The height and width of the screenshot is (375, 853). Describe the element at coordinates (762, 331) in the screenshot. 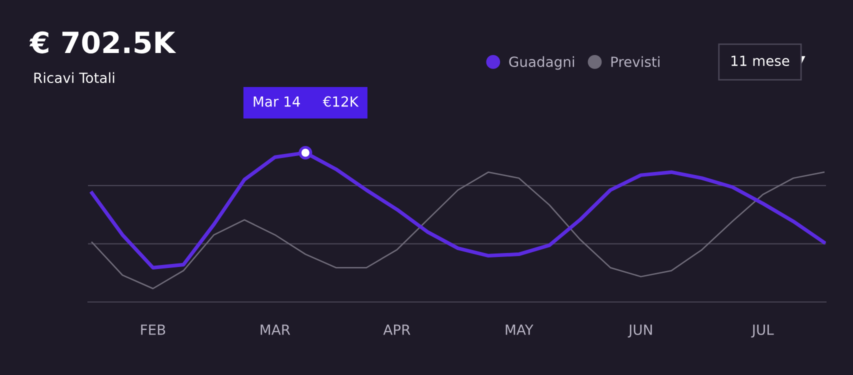

I see `x-tick-label: JUL` at that location.